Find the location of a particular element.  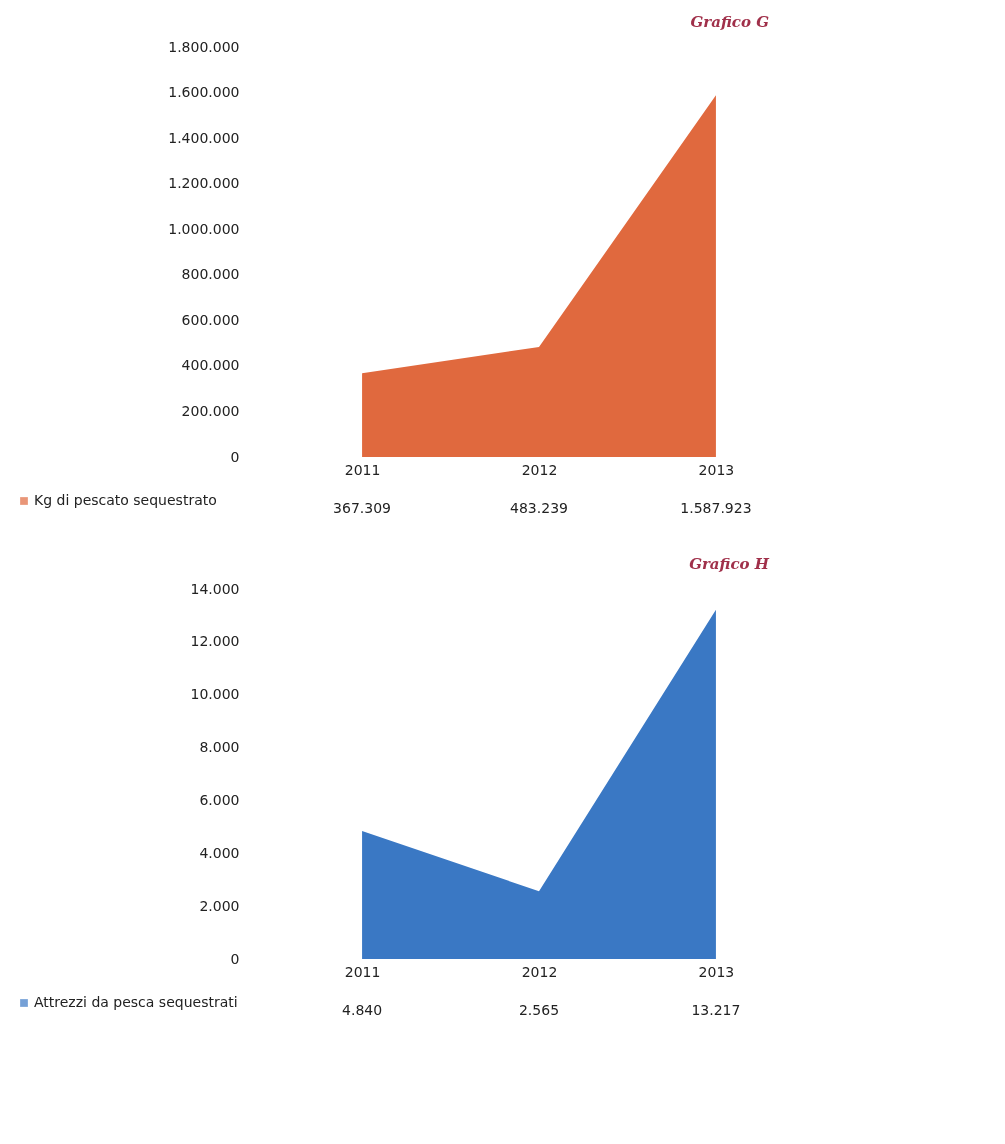

data-label: 483.239 is located at coordinates (539, 508).